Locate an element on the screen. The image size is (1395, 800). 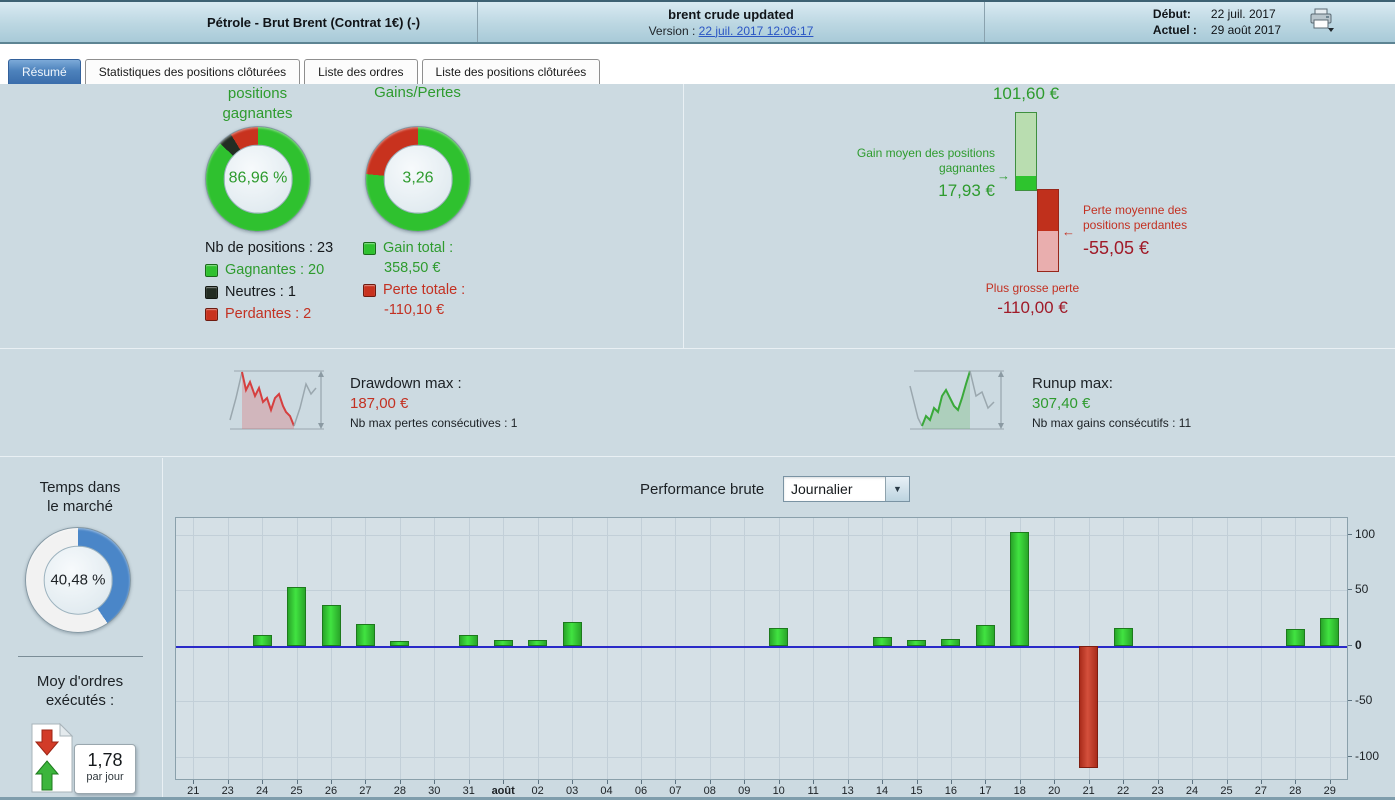
x-axis-label: 17 is located at coordinates (985, 791).